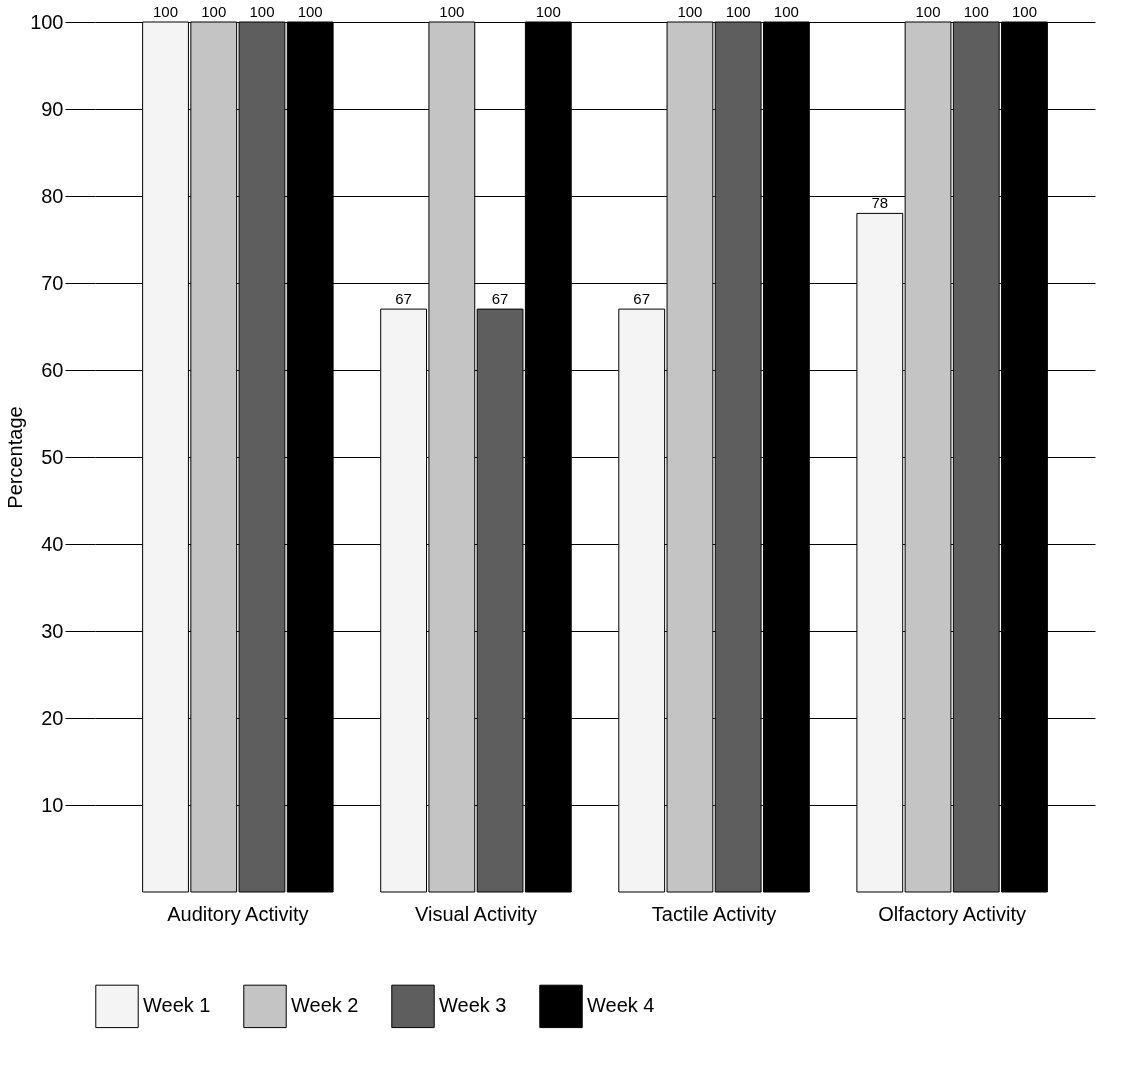  What do you see at coordinates (15, 457) in the screenshot?
I see `y-axis-title: Percentage` at bounding box center [15, 457].